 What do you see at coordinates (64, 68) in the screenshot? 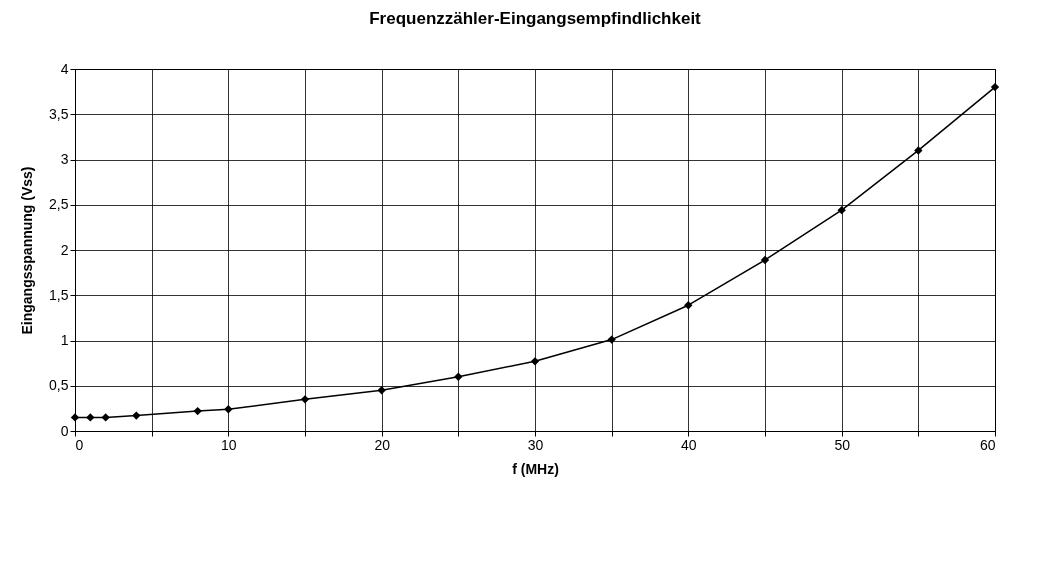
I see `y-tick-label: 4` at bounding box center [64, 68].